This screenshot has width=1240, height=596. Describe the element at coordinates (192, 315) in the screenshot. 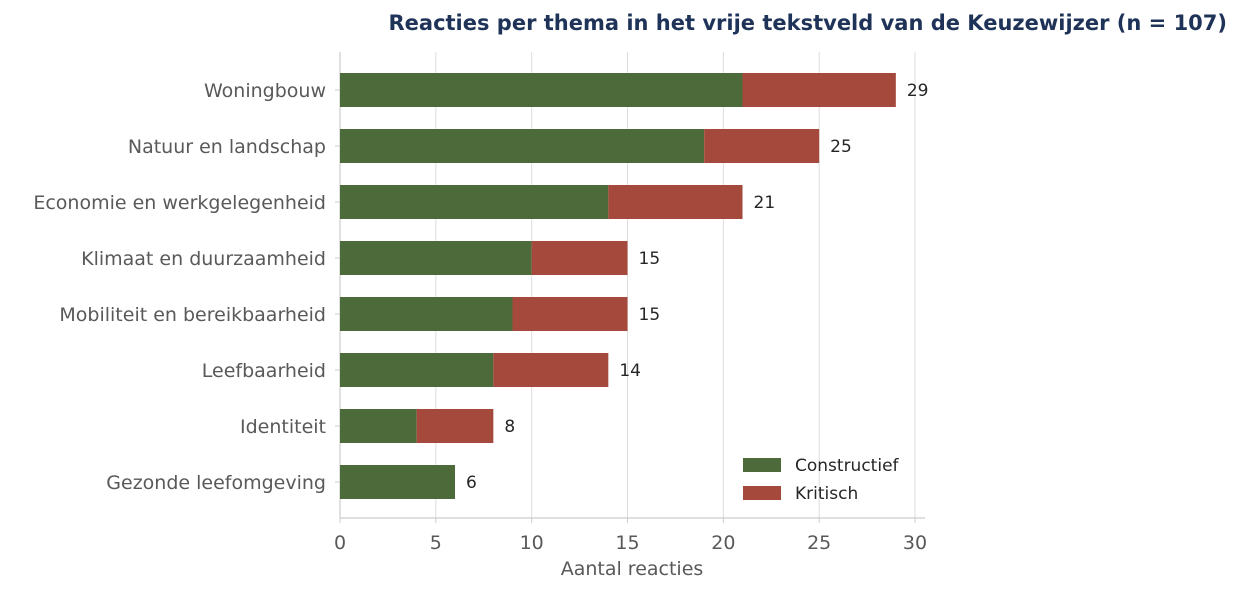

I see `category-label-4: Mobiliteit en bereikbaarheid` at that location.